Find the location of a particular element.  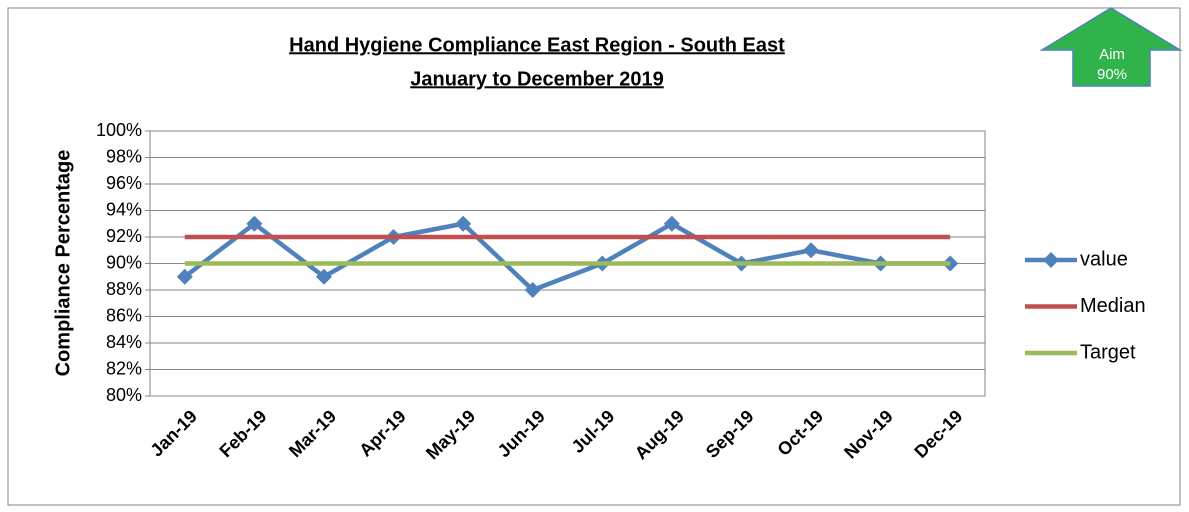

y-tick-label: 98% is located at coordinates (124, 156).